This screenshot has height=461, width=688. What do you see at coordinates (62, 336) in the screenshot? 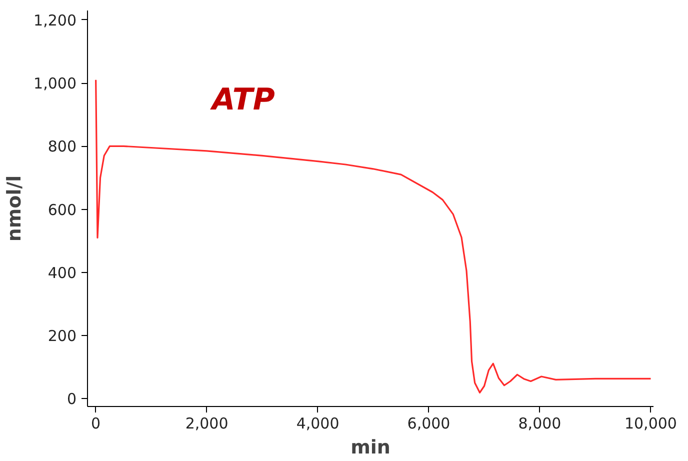
I see `y-tick-label: 200` at bounding box center [62, 336].